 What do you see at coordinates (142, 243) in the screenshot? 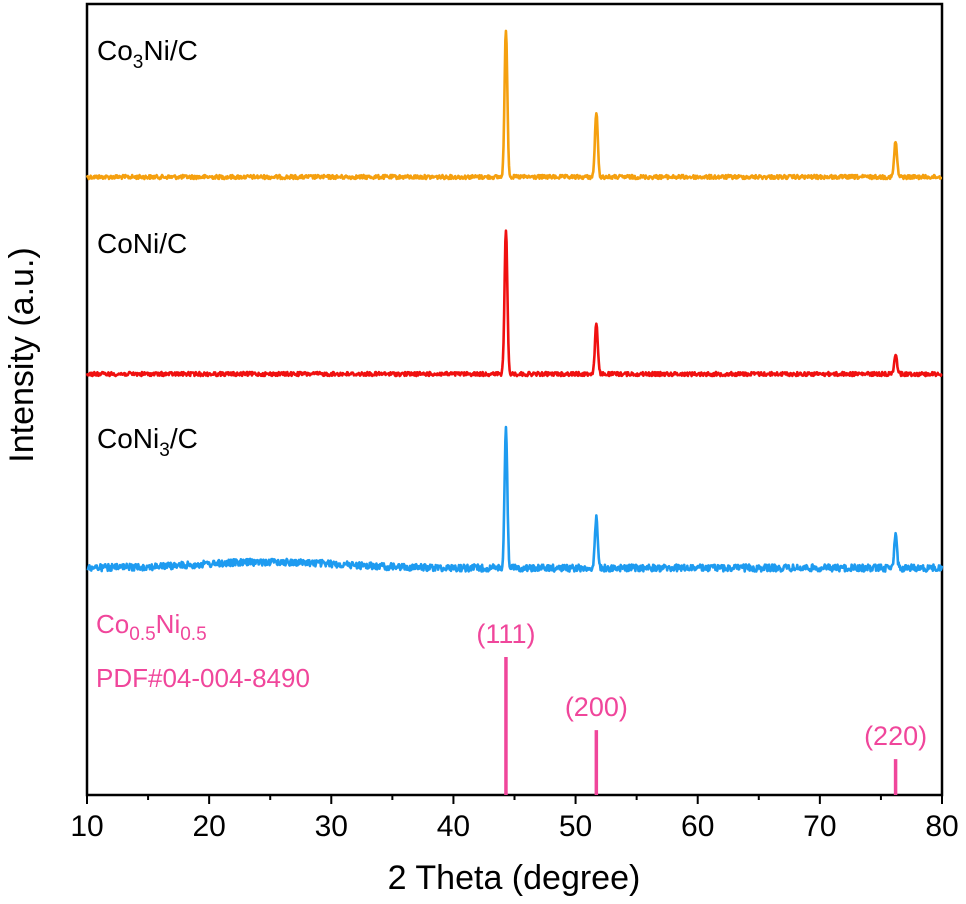
I see `series-label-coni: CoNi/C` at bounding box center [142, 243].